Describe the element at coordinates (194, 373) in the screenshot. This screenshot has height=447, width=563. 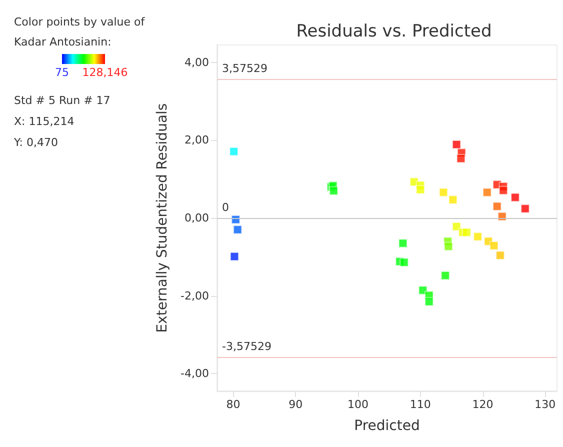
I see `y-tick-label: -4,00` at that location.